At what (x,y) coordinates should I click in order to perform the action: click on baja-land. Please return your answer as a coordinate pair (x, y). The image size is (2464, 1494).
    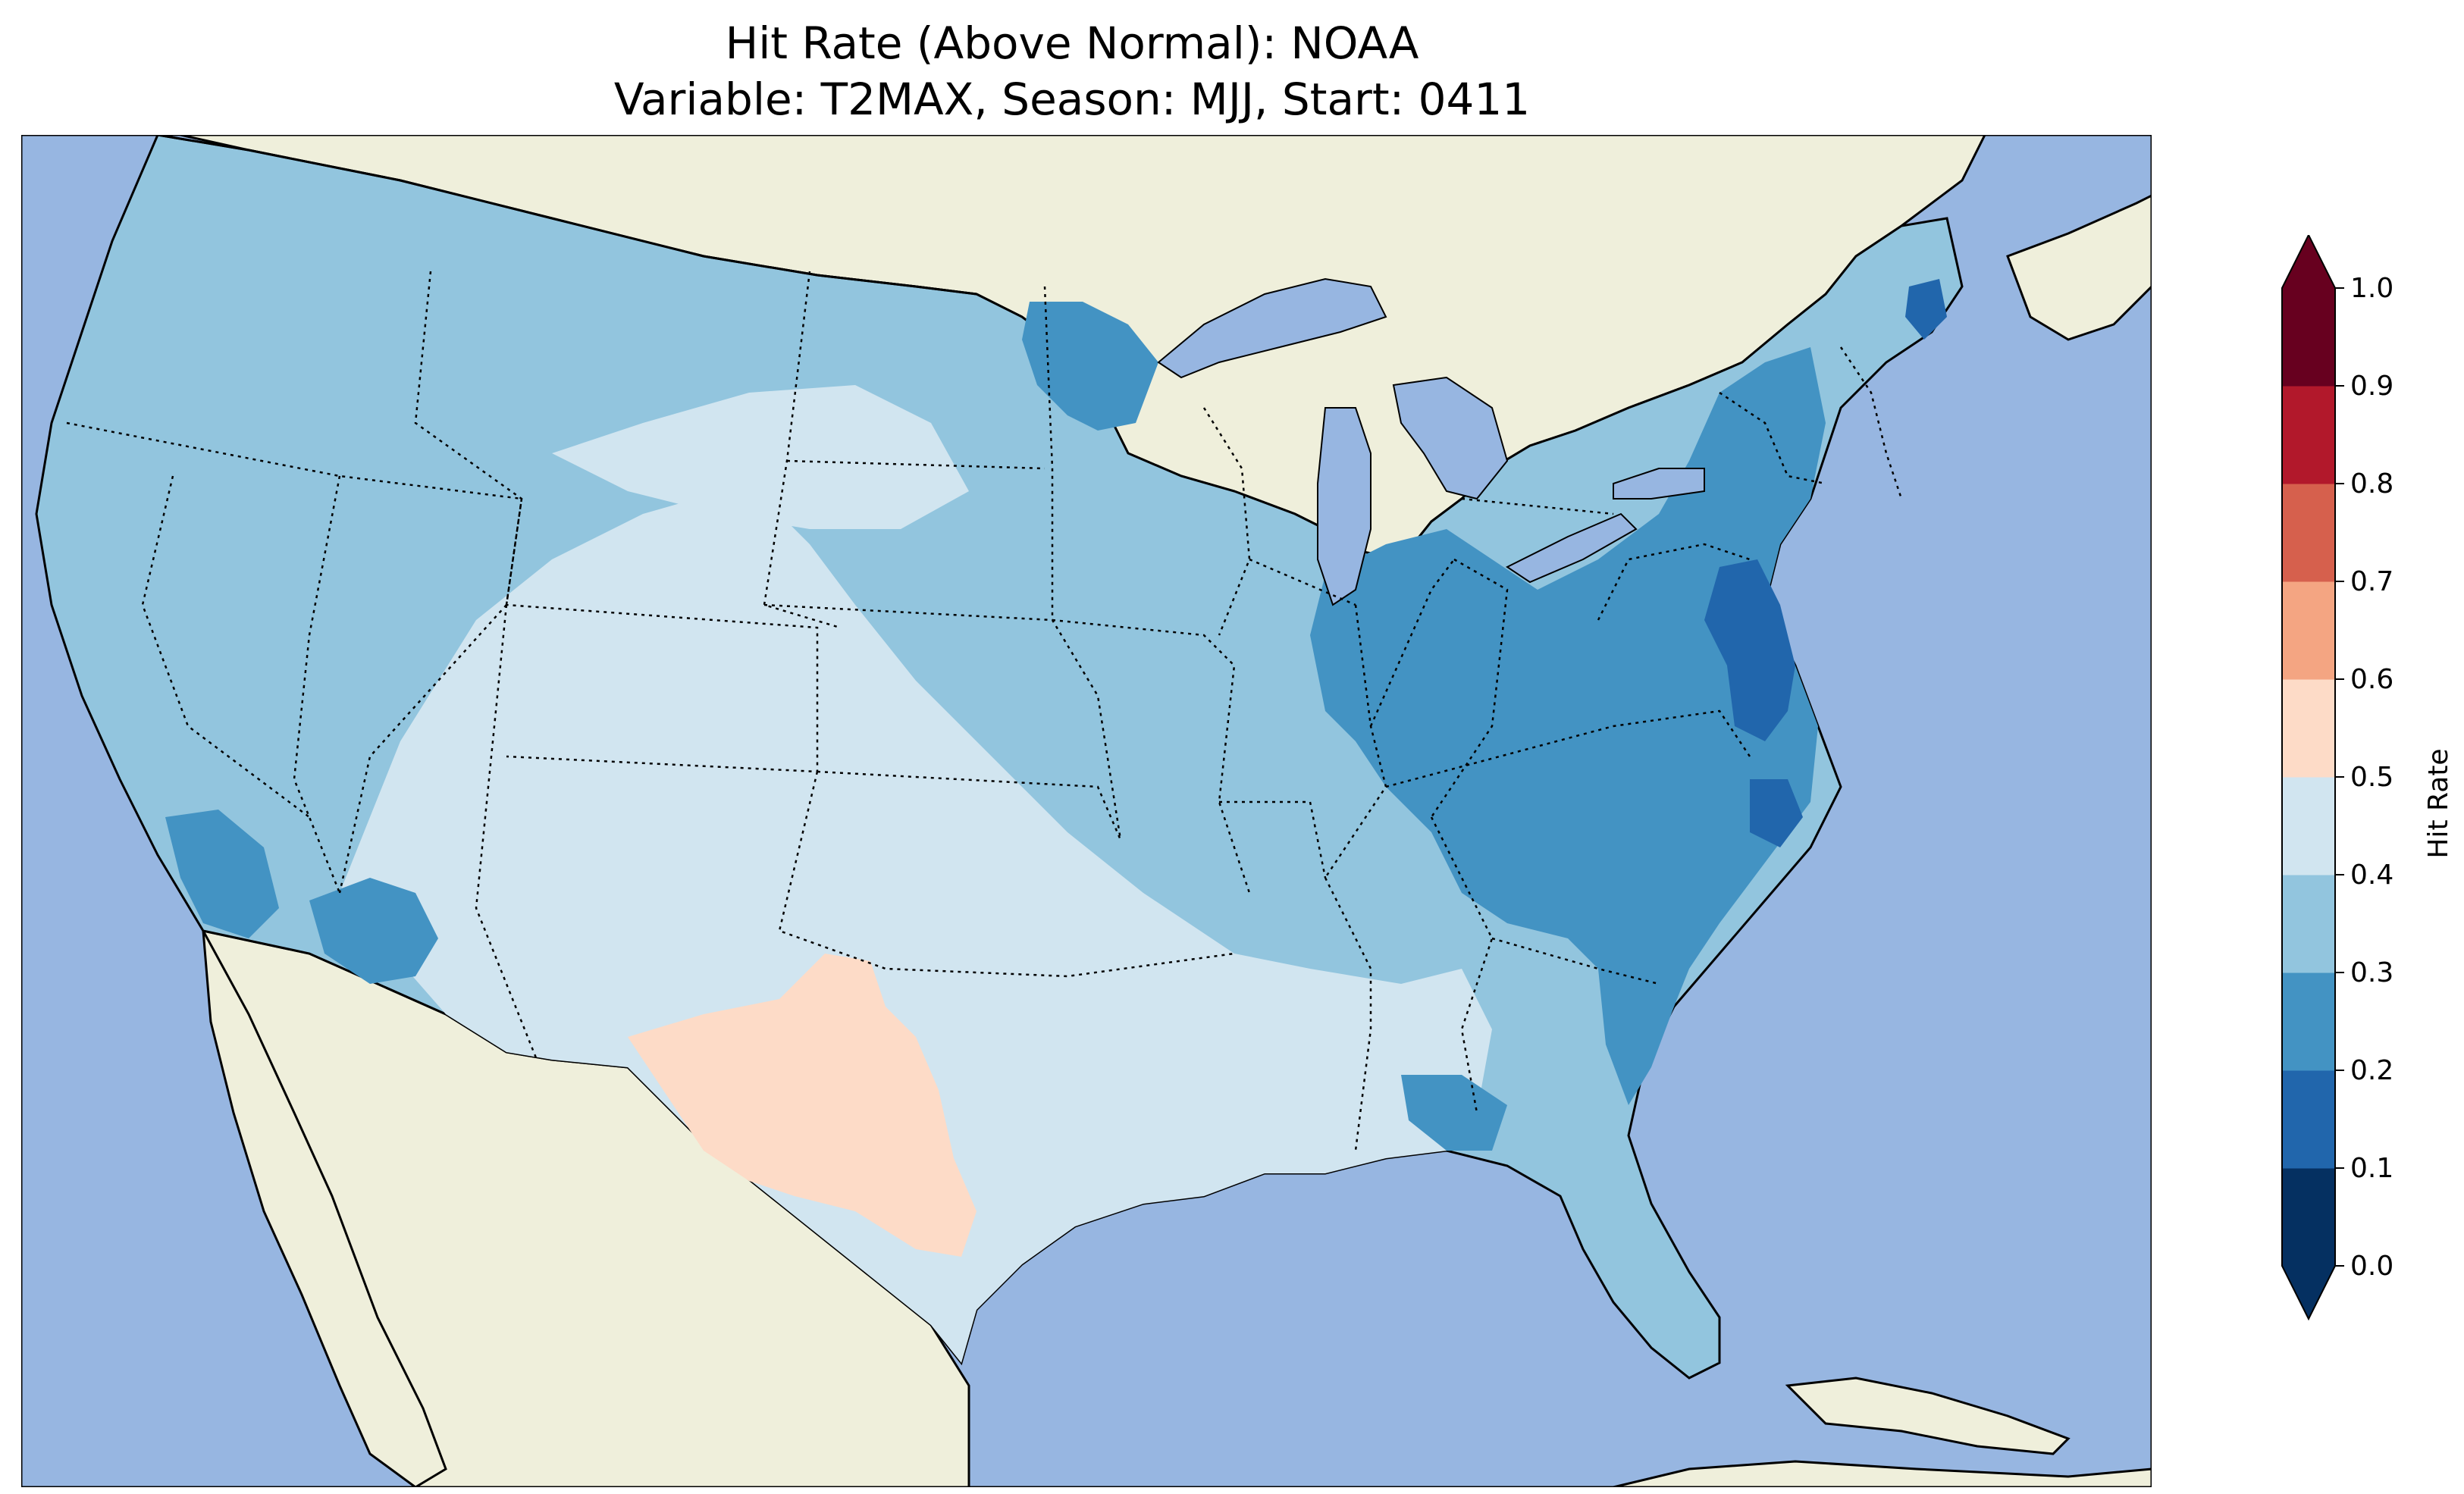
    Looking at the image, I should click on (325, 1208).